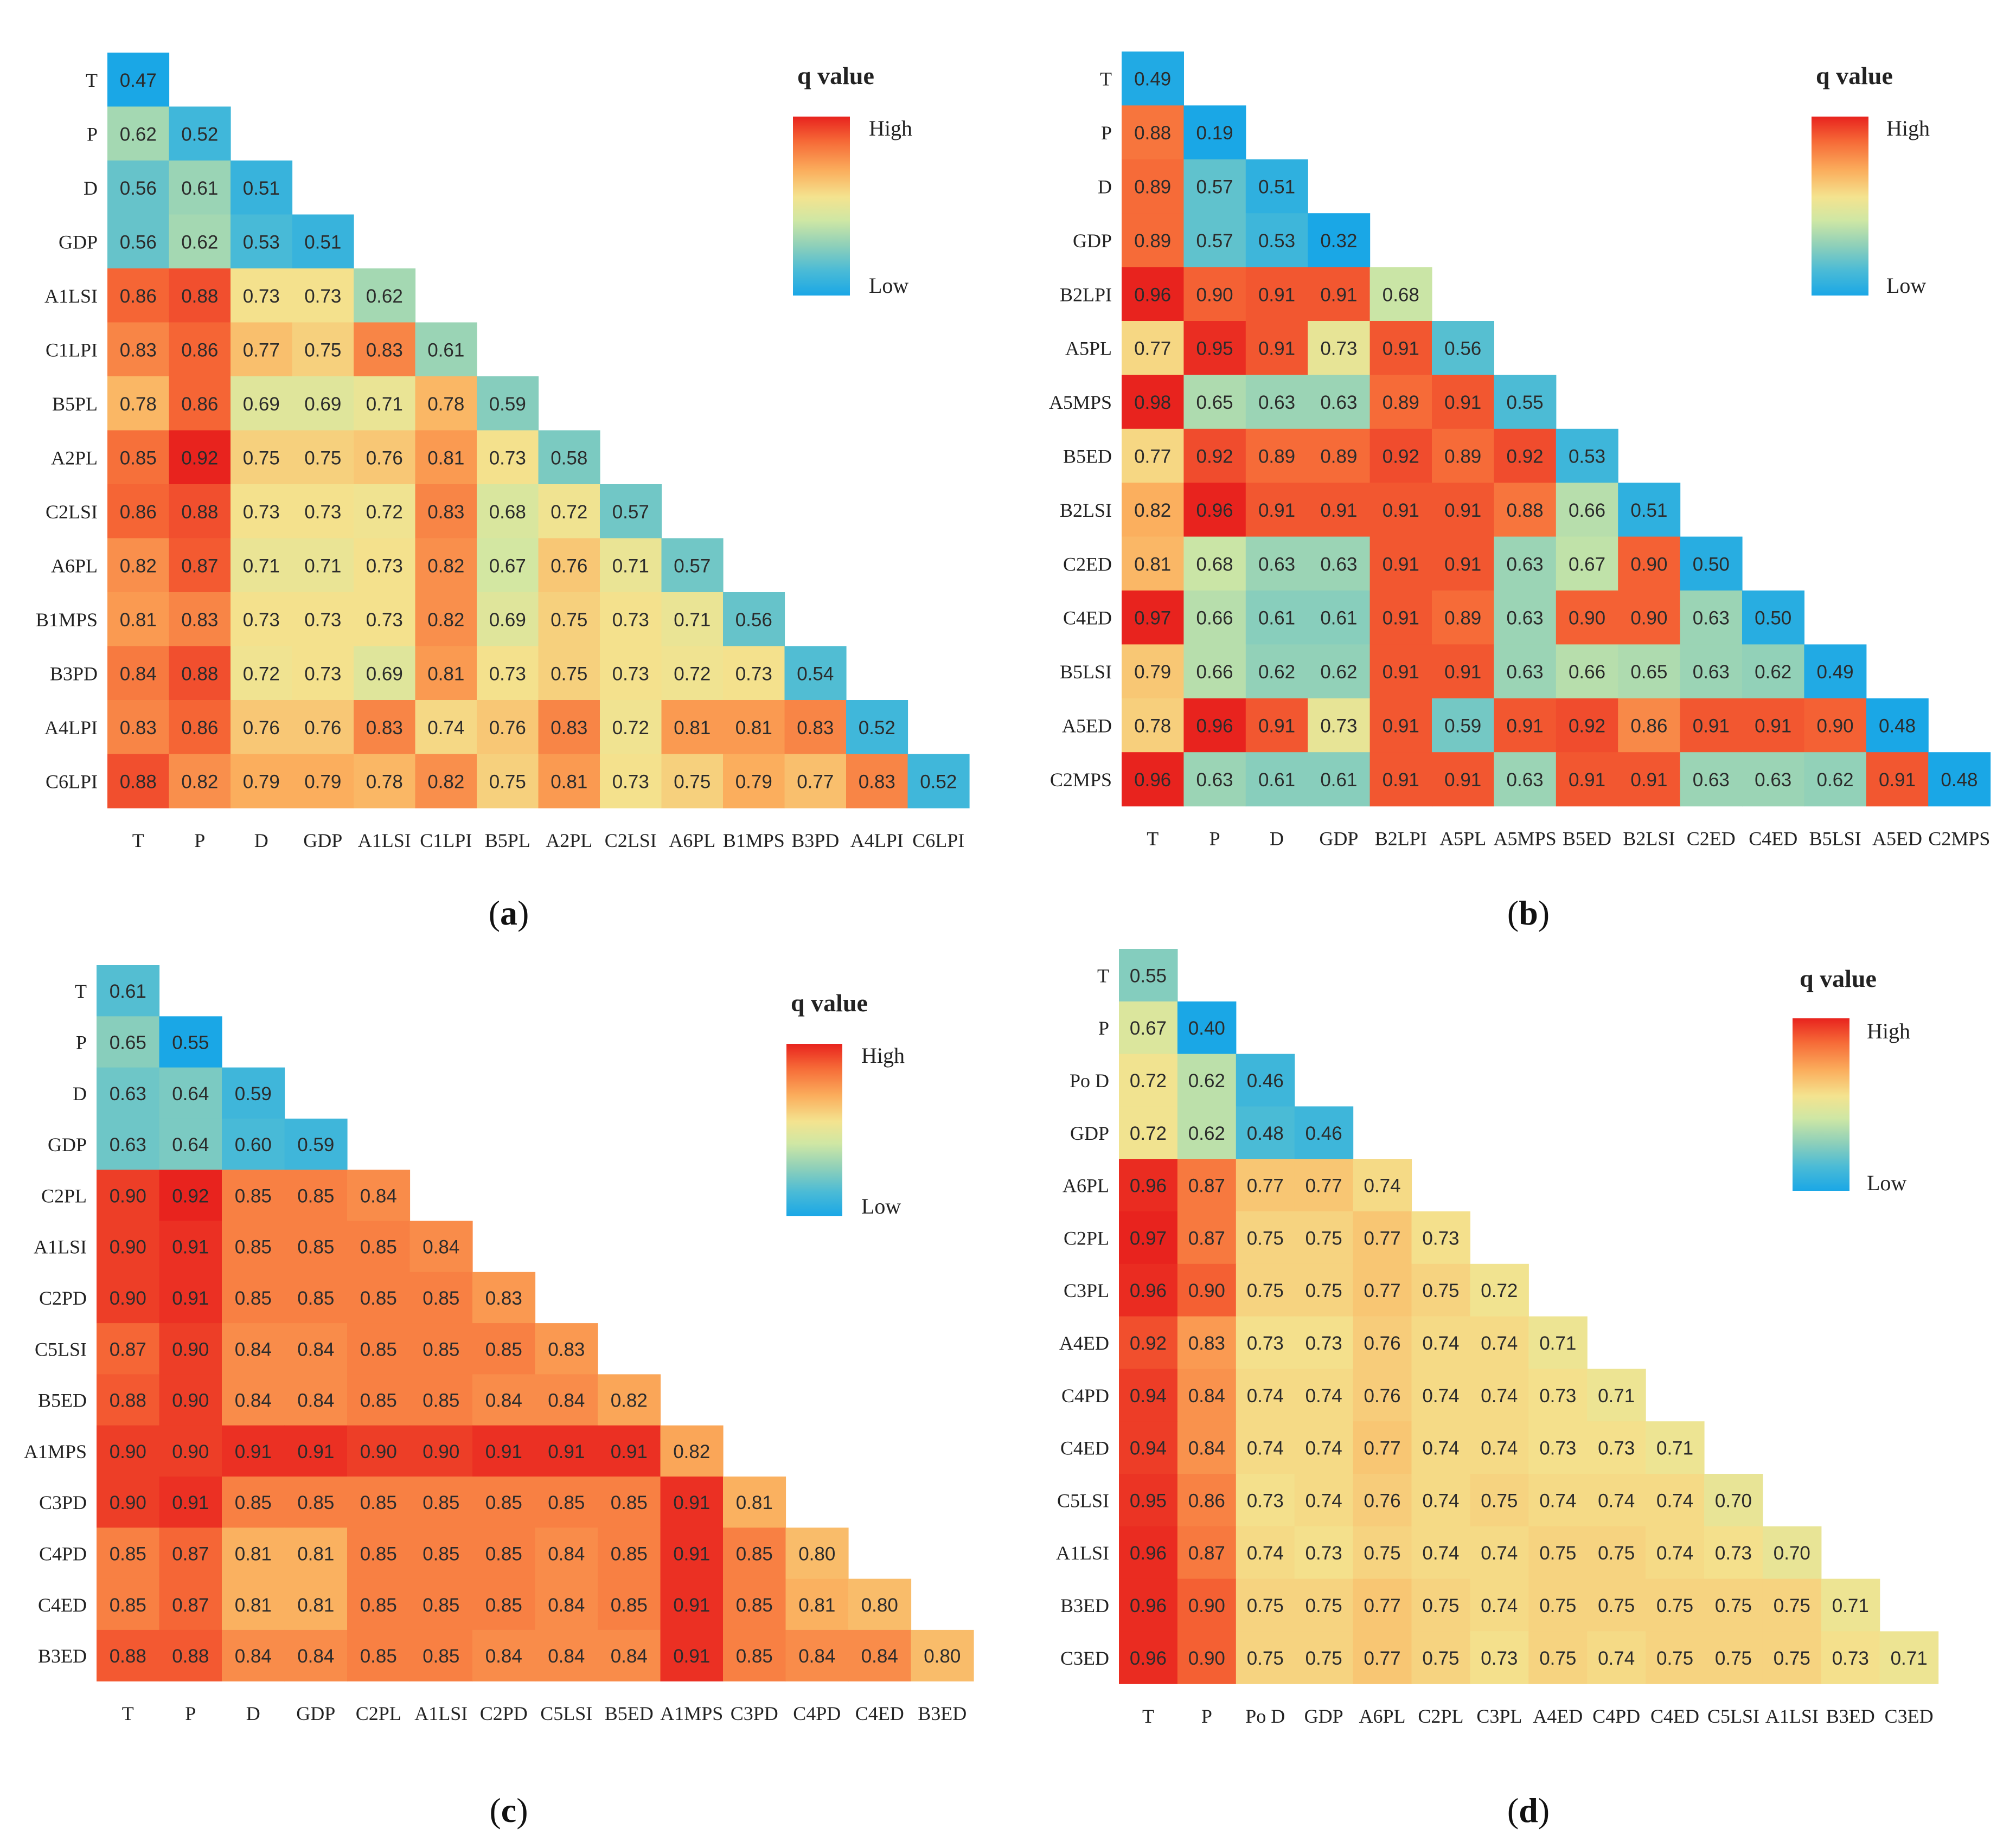 The width and height of the screenshot is (2016, 1842). I want to click on legend-color-bar, so click(821, 207).